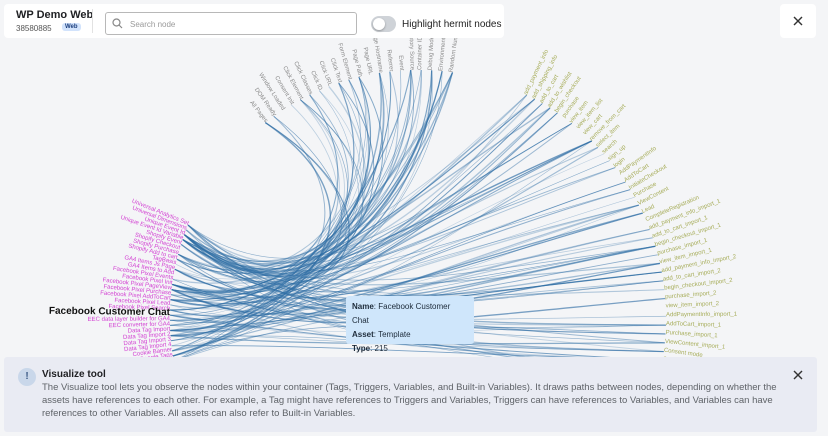 The height and width of the screenshot is (436, 828). I want to click on node-label: Event, so click(400, 63).